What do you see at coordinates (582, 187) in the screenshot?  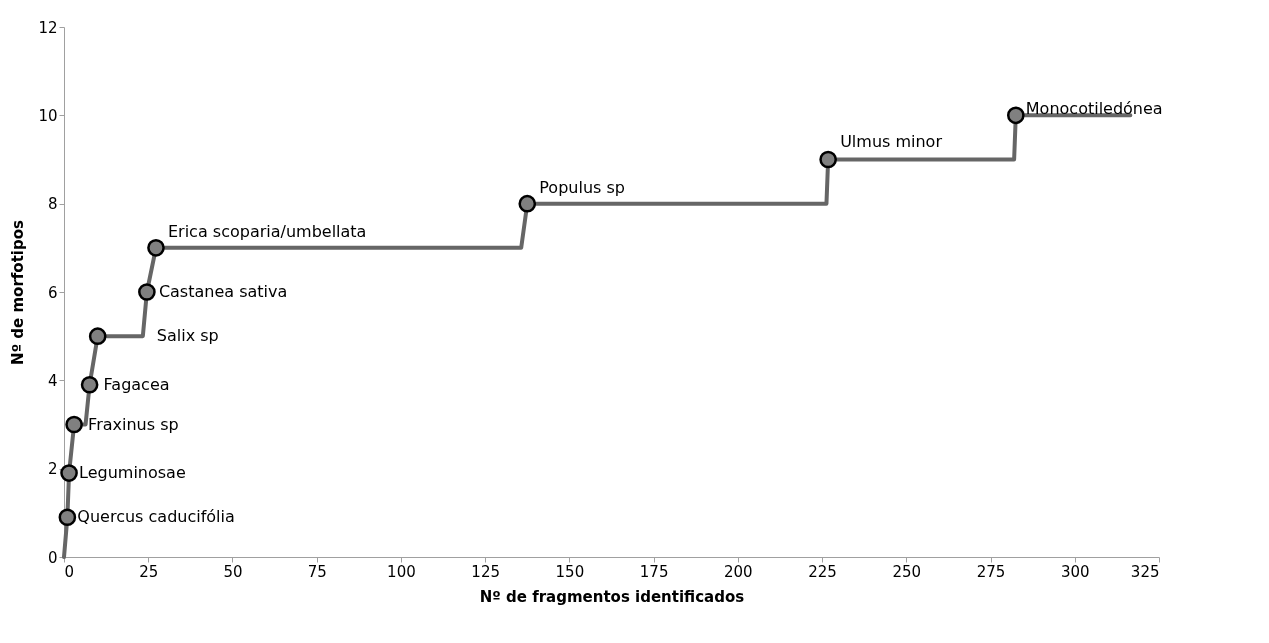 I see `annotation: Populus sp` at bounding box center [582, 187].